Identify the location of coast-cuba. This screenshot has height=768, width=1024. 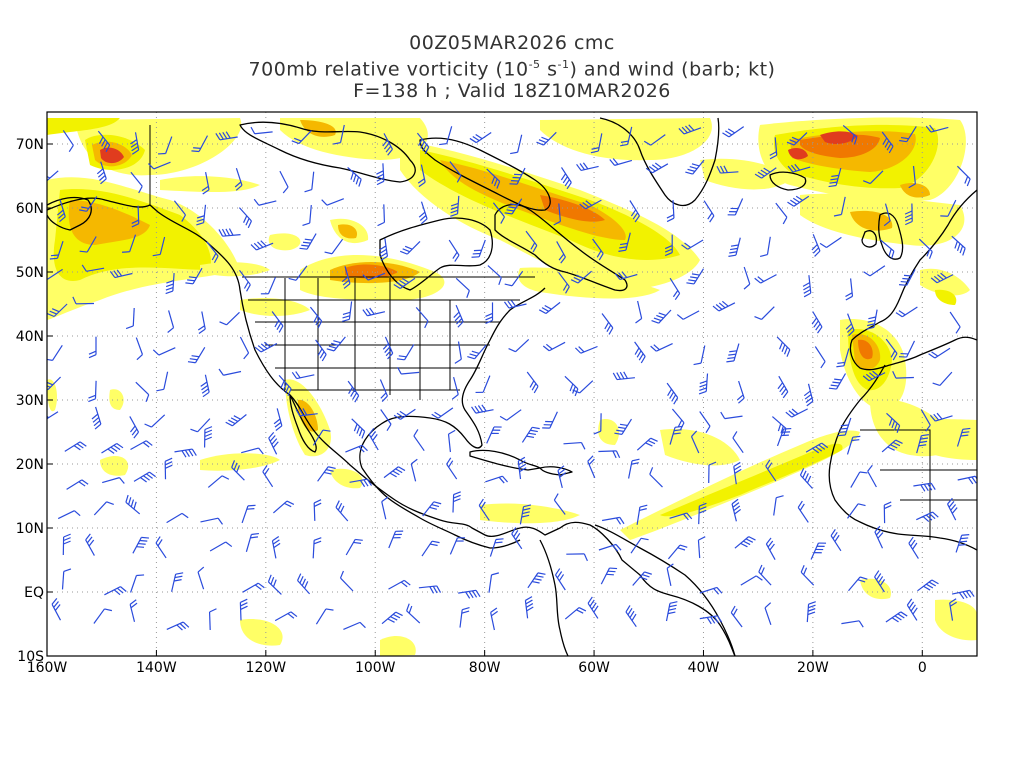
(505, 460).